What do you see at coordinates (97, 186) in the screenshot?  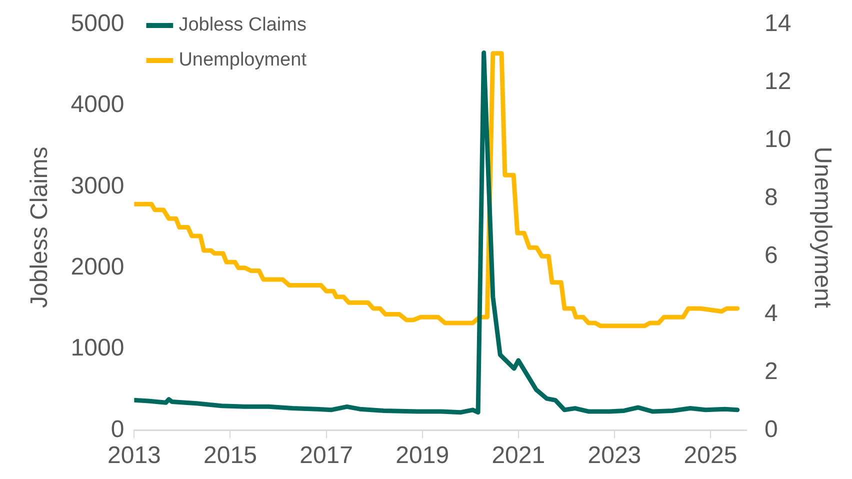 I see `y-tick-label: 3000` at bounding box center [97, 186].